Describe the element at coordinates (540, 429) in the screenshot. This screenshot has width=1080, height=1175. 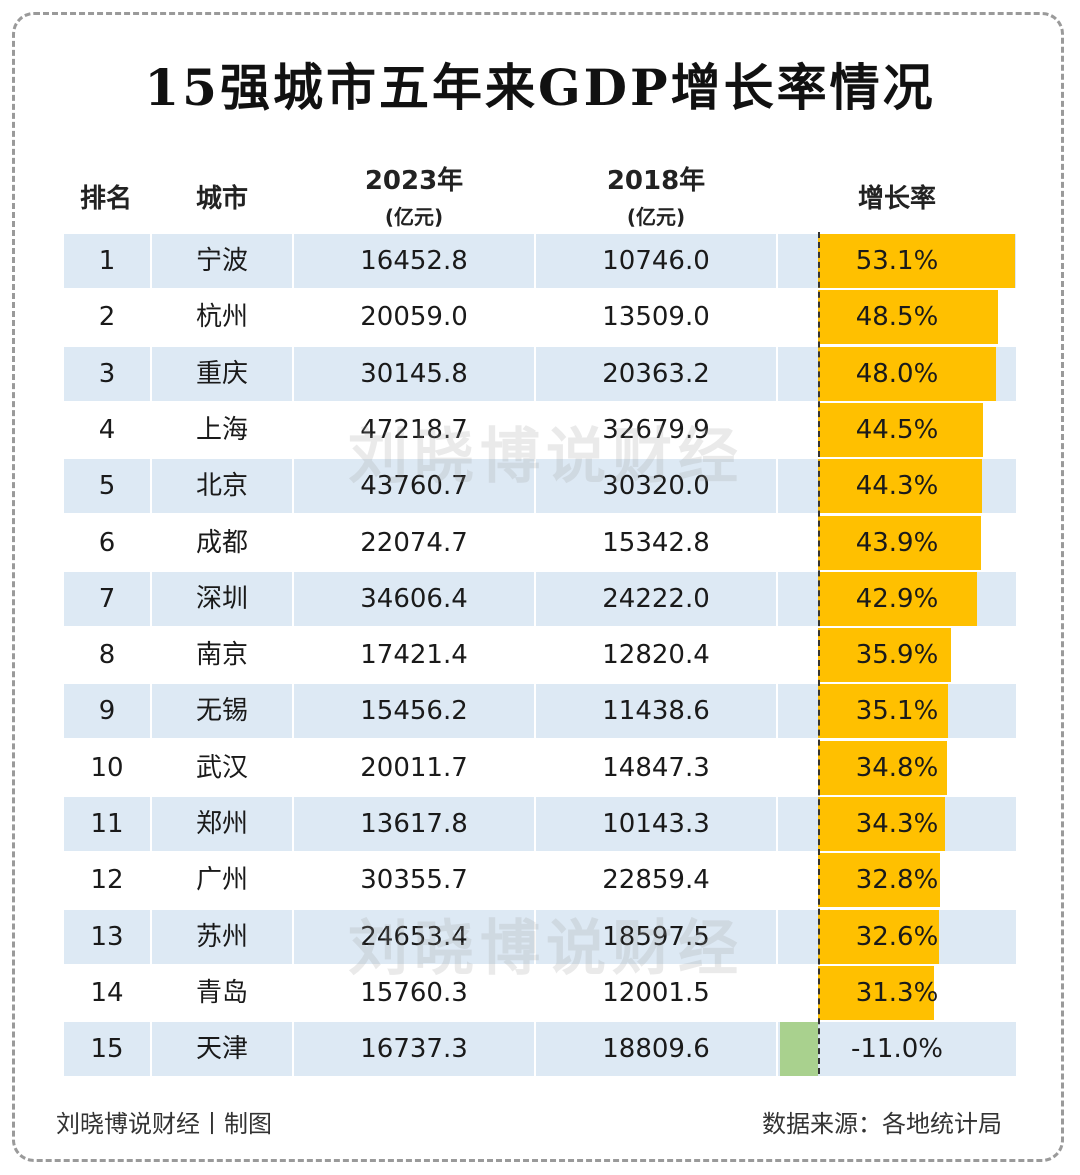
I see `table-row: 4 上海 47218.7 32679.9 44.5%` at that location.